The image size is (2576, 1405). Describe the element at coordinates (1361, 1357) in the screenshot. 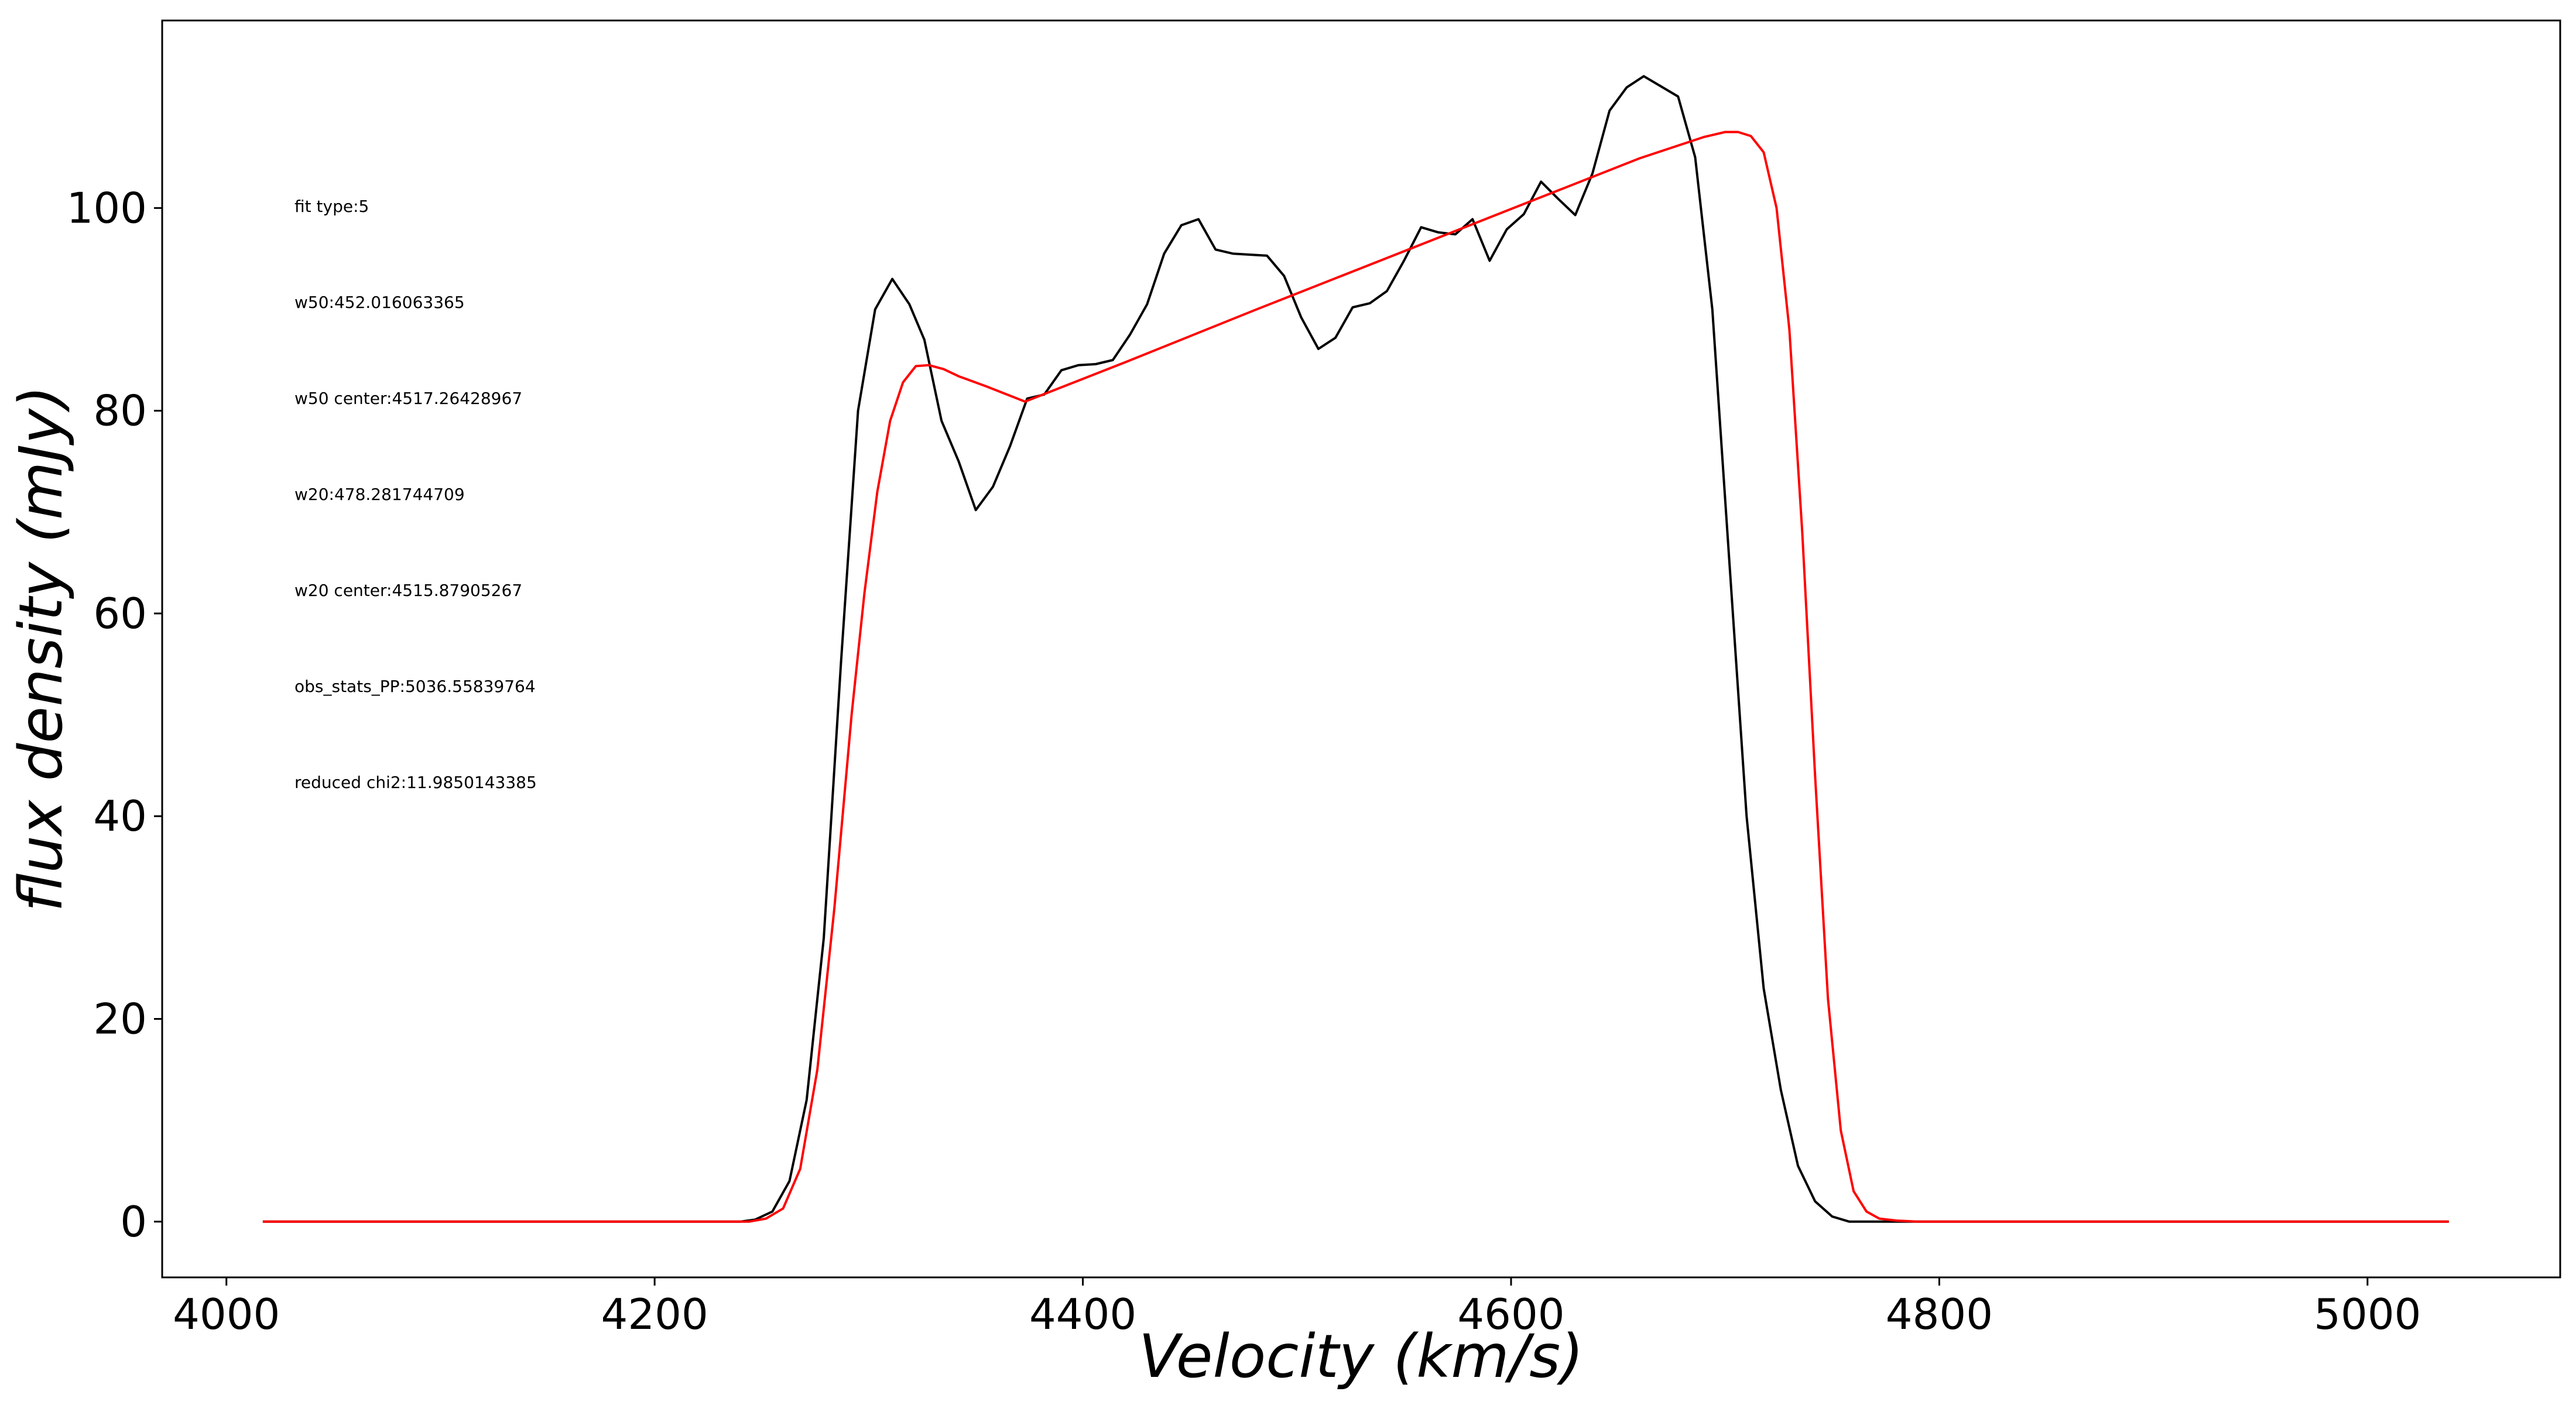

I see `x-axis-label: Velocity (km/s)` at that location.